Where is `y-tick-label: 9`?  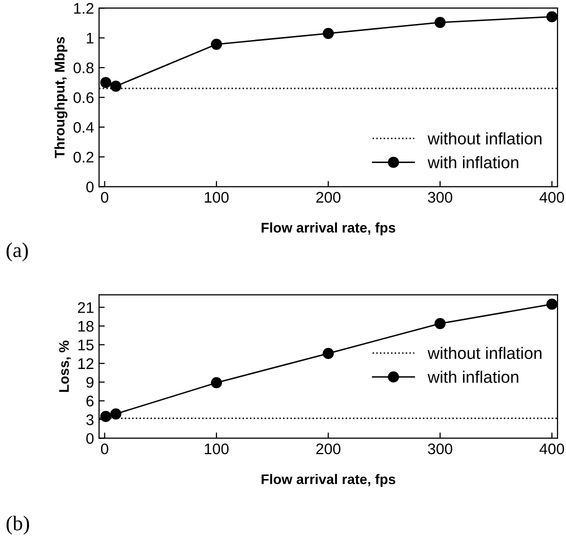 y-tick-label: 9 is located at coordinates (90, 382).